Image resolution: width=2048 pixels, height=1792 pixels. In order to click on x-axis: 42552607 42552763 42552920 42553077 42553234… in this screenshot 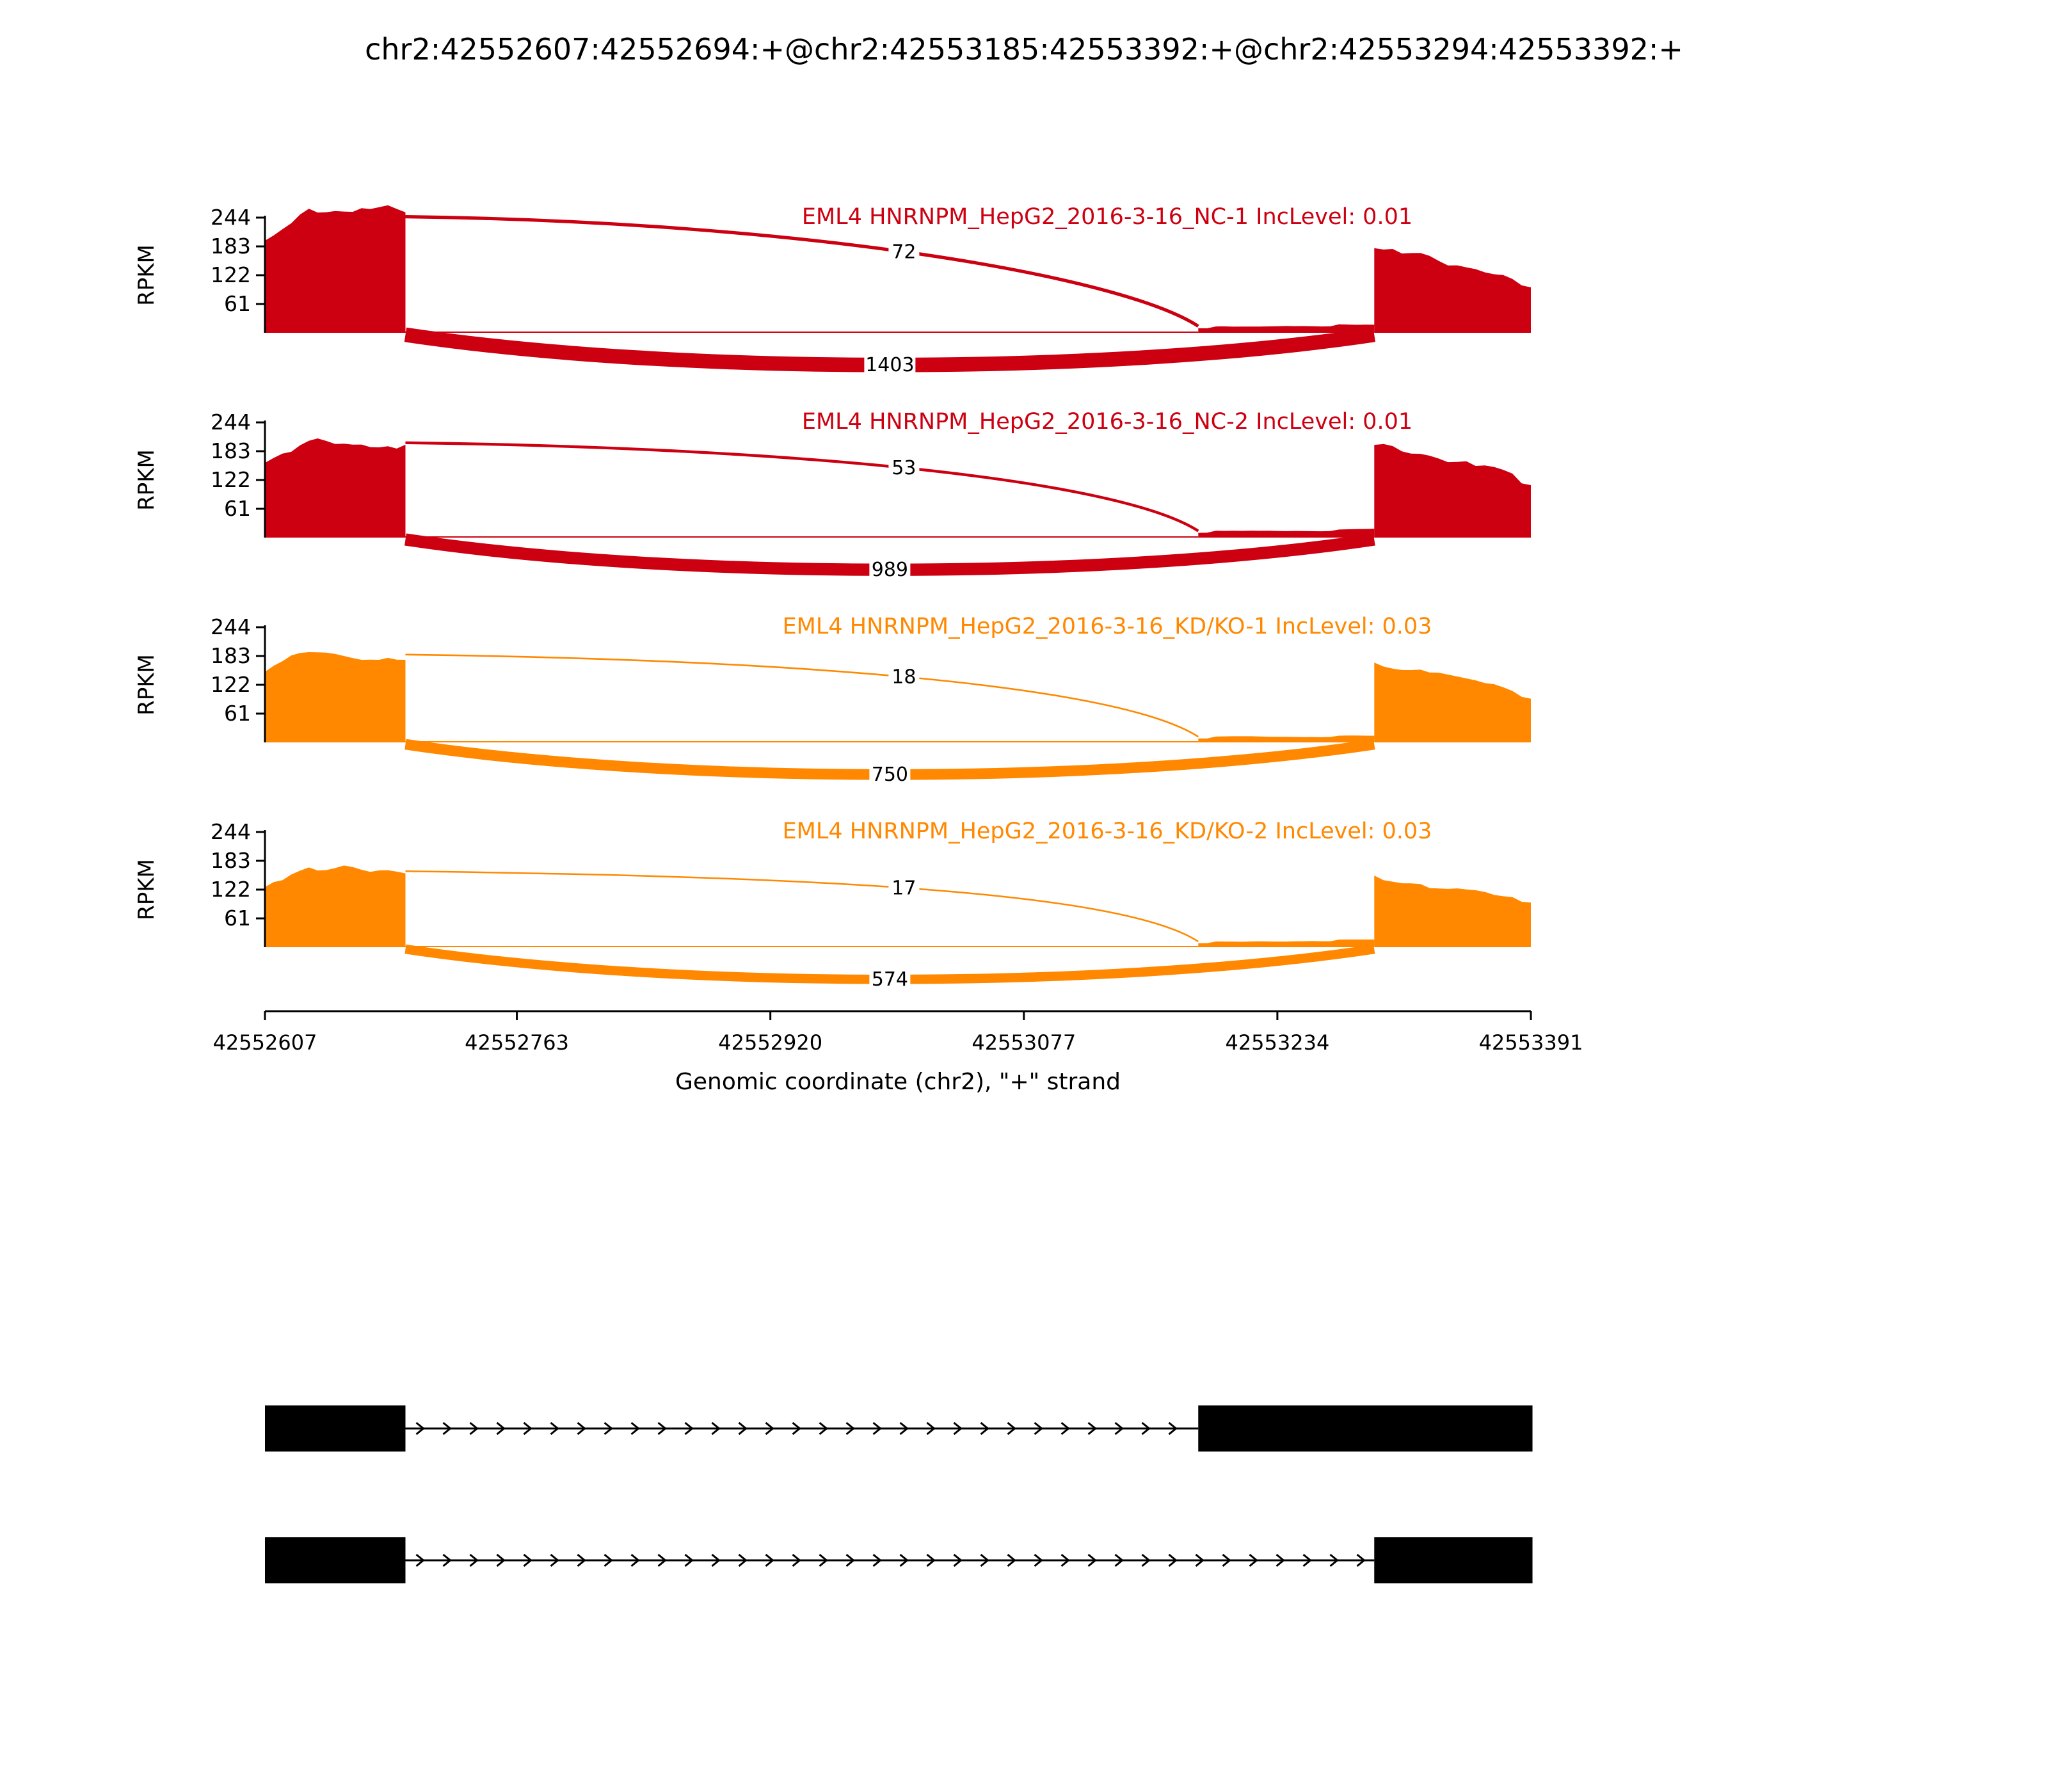, I will do `click(898, 1052)`.